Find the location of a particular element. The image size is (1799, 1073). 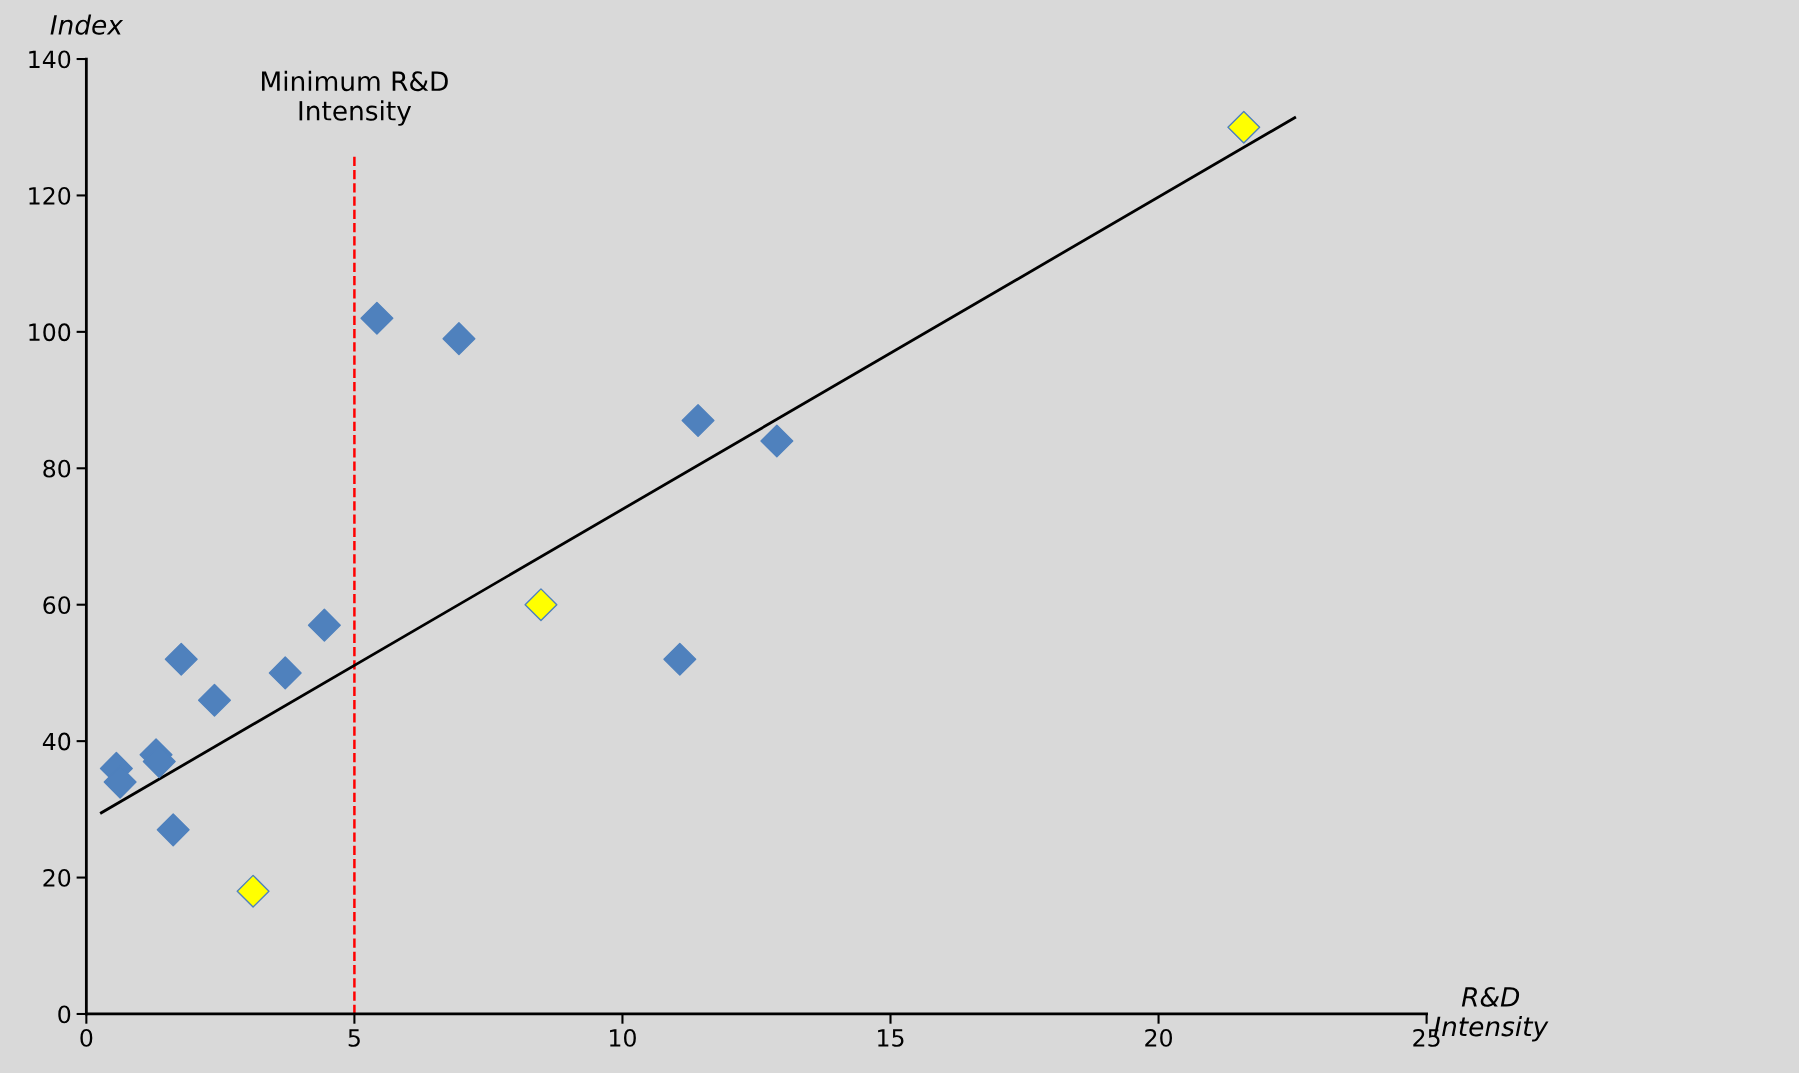

x-tick-label: 0 is located at coordinates (86, 1037).